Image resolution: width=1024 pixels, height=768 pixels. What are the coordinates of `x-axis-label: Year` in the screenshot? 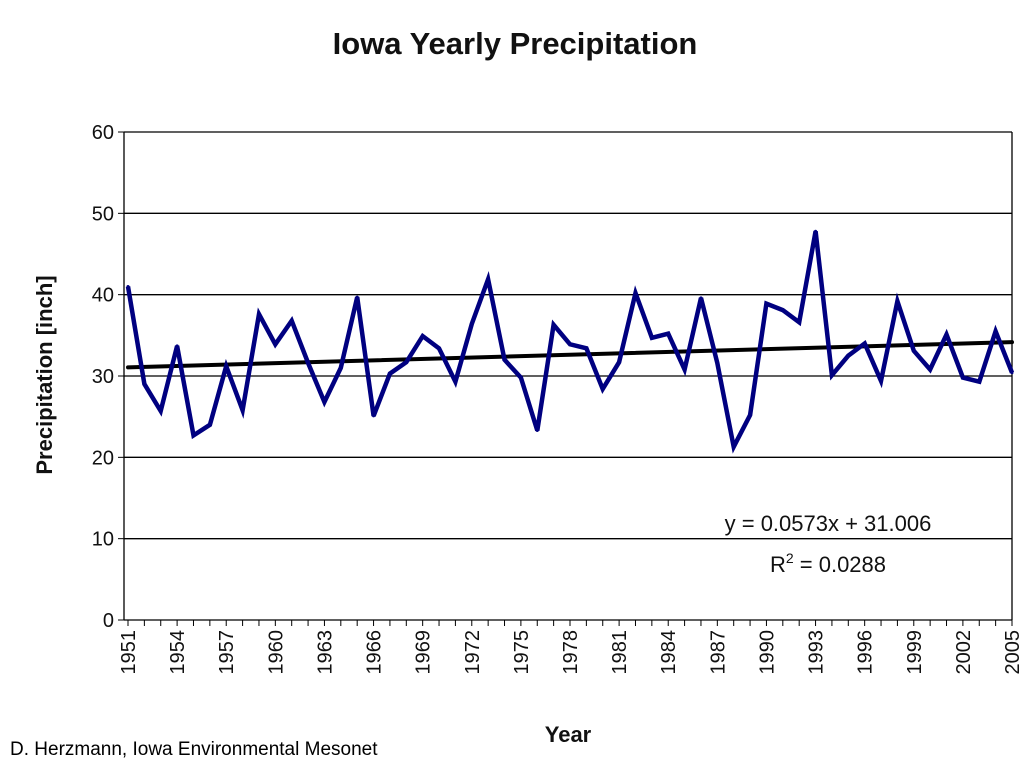 It's located at (568, 734).